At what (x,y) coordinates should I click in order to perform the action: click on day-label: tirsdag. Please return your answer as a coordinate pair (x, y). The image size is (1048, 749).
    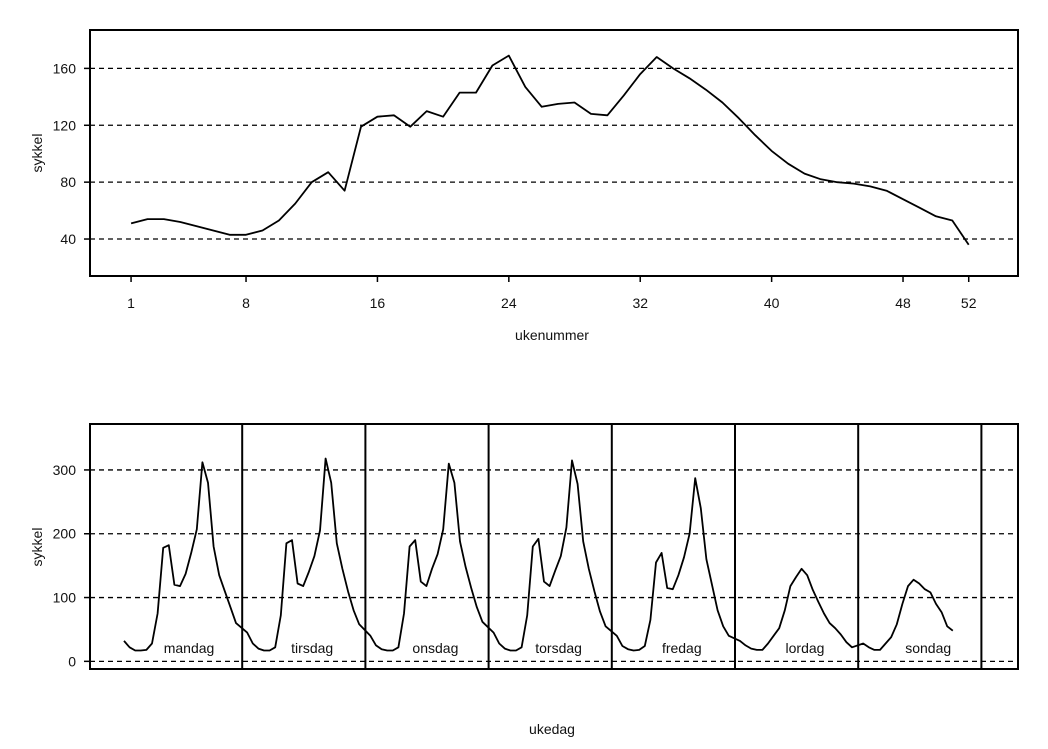
    Looking at the image, I should click on (312, 648).